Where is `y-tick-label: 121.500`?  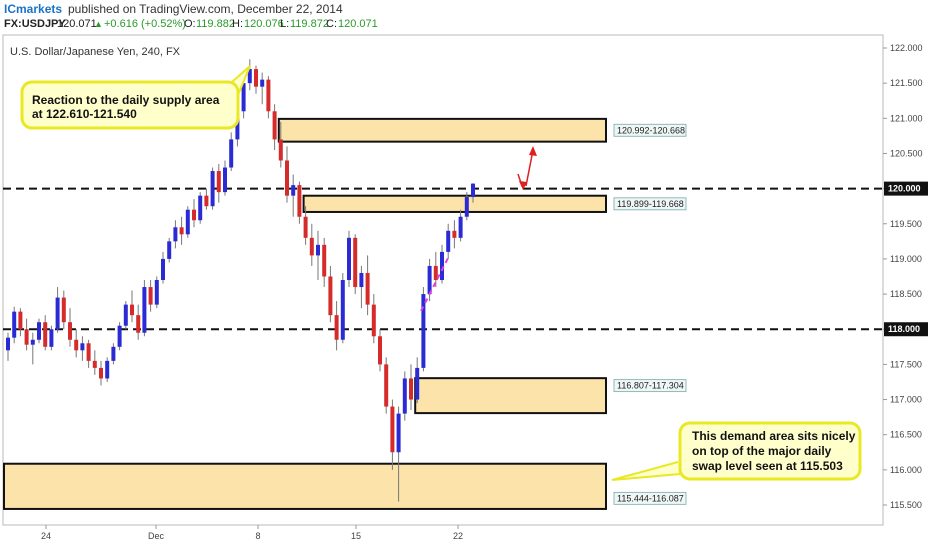
y-tick-label: 121.500 is located at coordinates (906, 83).